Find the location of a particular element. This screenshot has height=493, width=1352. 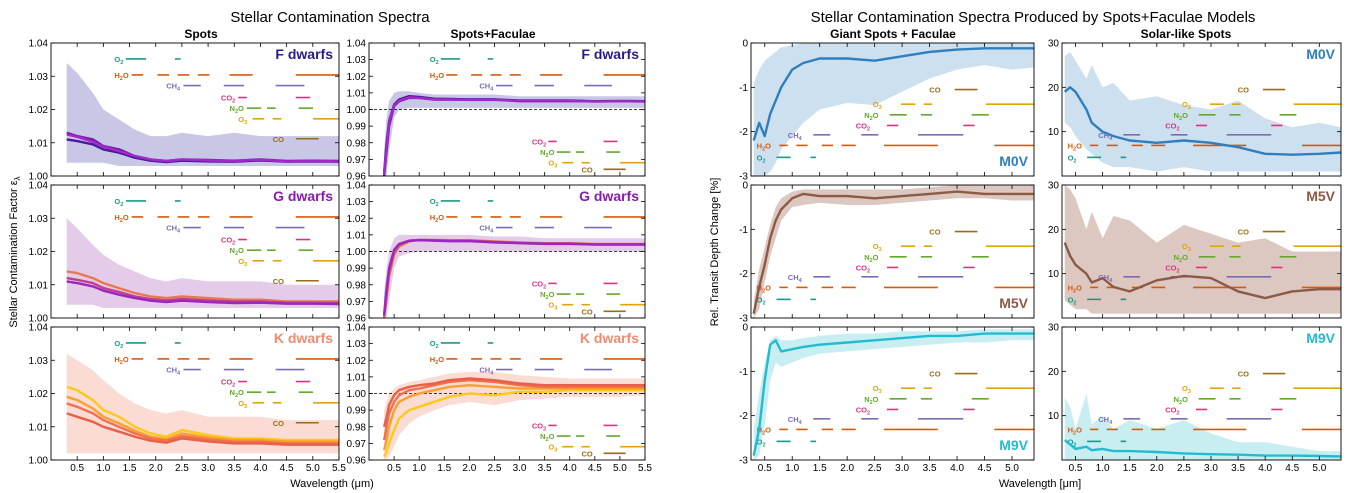

right-x-axis-label: Wavelength [μm] is located at coordinates (1040, 484).